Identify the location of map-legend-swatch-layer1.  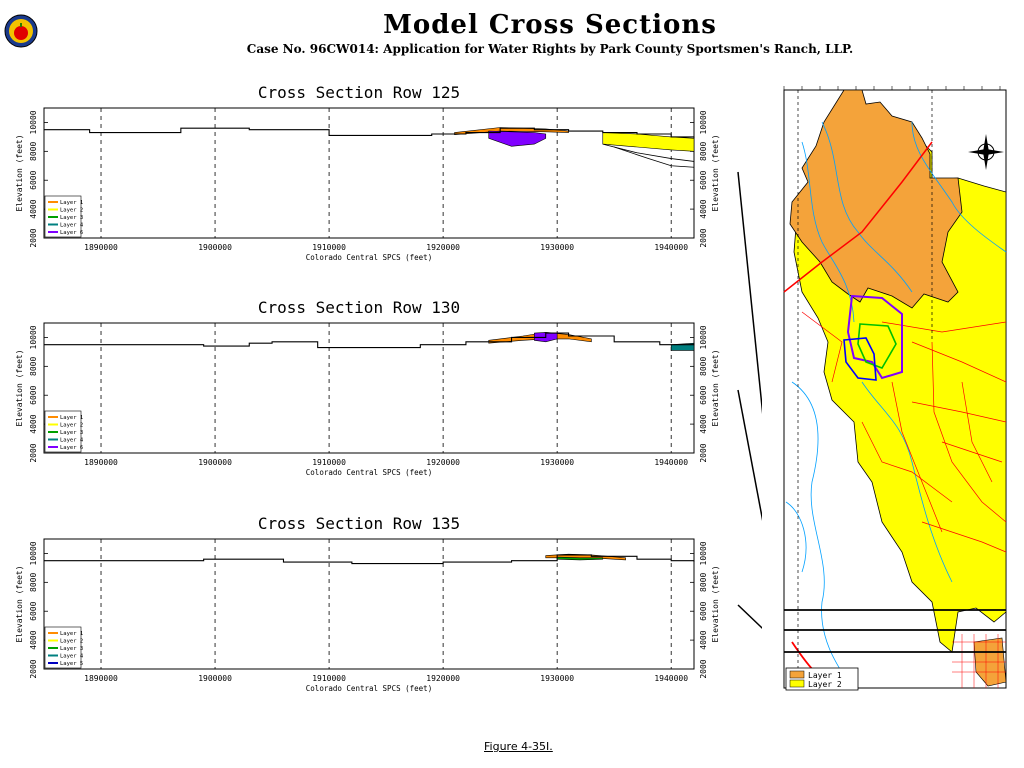
(797, 674).